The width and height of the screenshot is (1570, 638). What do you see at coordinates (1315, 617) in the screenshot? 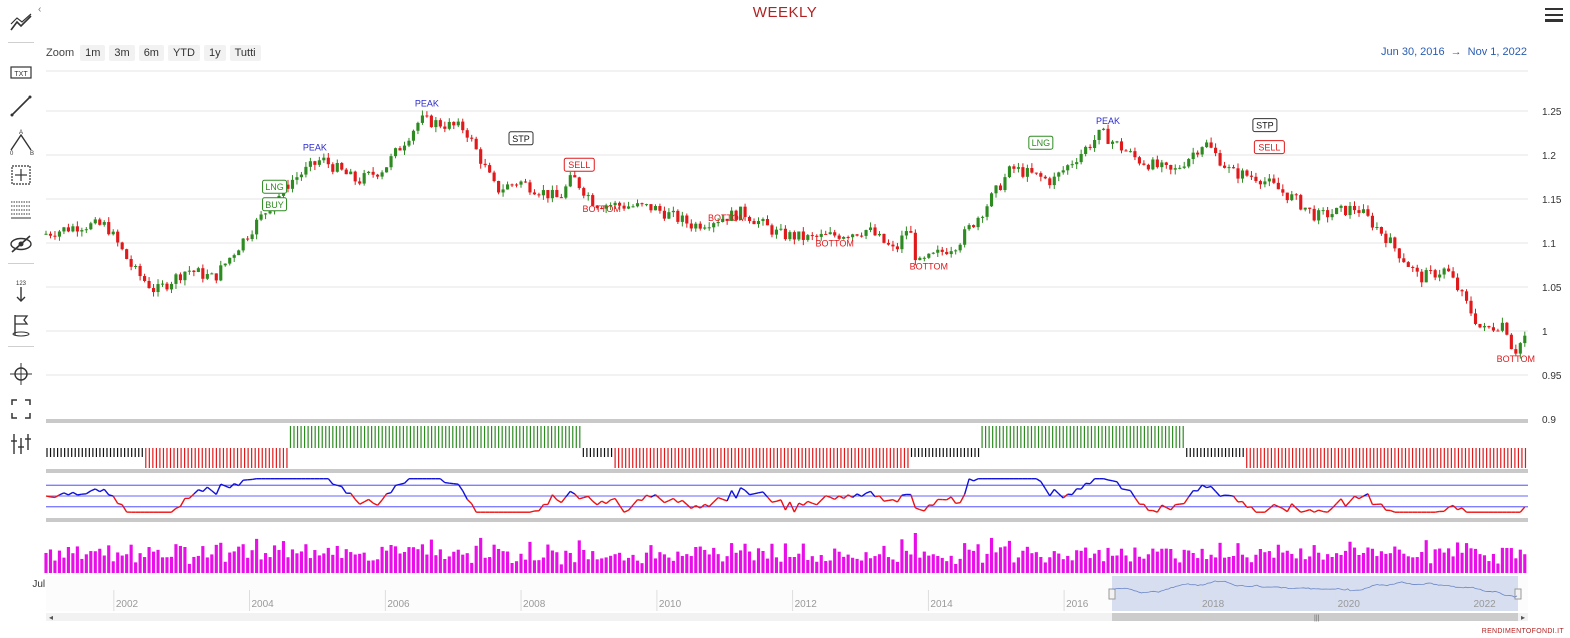
I see `scrollbar-thumb` at bounding box center [1315, 617].